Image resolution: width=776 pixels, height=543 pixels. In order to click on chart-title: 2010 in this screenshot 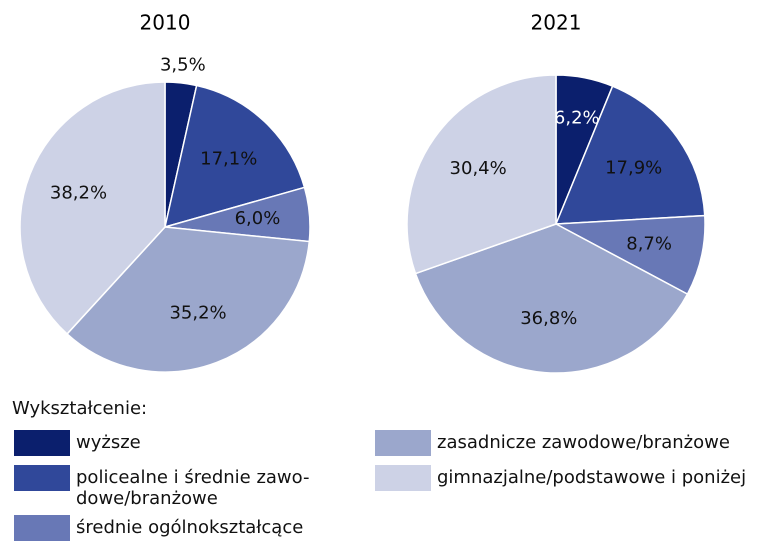, I will do `click(165, 23)`.